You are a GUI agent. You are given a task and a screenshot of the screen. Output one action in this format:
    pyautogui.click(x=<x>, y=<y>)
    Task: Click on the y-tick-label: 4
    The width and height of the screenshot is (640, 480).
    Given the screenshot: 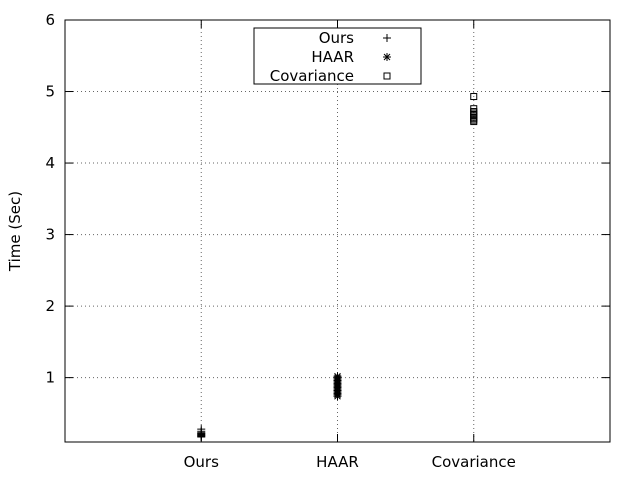 What is the action you would take?
    pyautogui.click(x=50, y=163)
    